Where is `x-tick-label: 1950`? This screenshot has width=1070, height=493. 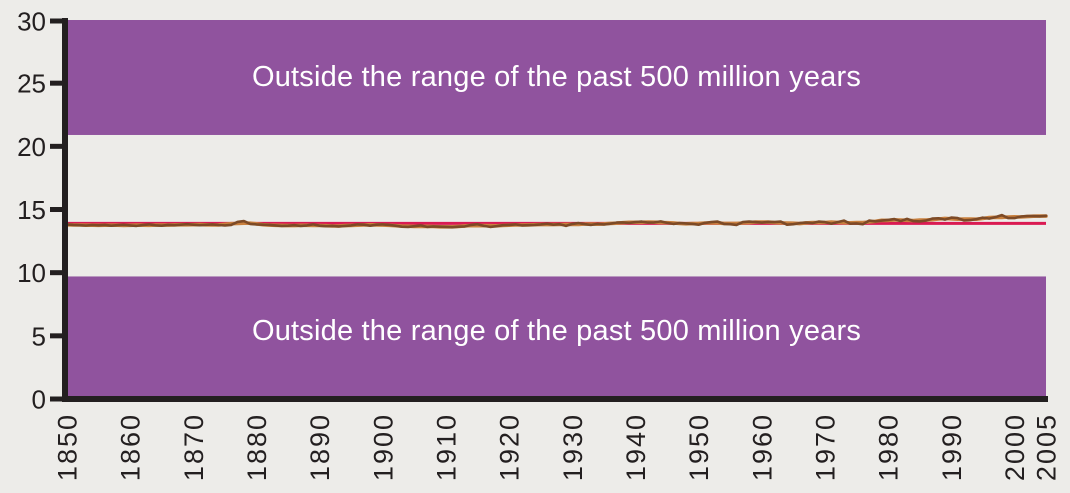
x-tick-label: 1950 is located at coordinates (699, 447).